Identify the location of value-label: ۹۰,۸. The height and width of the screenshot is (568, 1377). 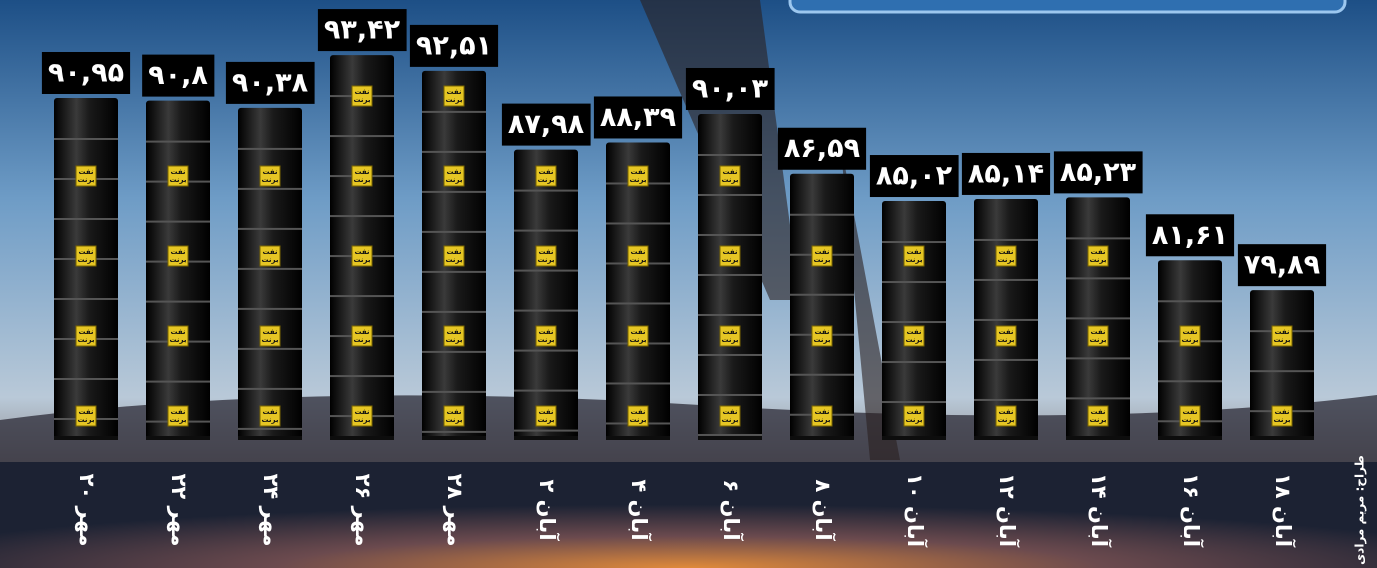
(178, 75).